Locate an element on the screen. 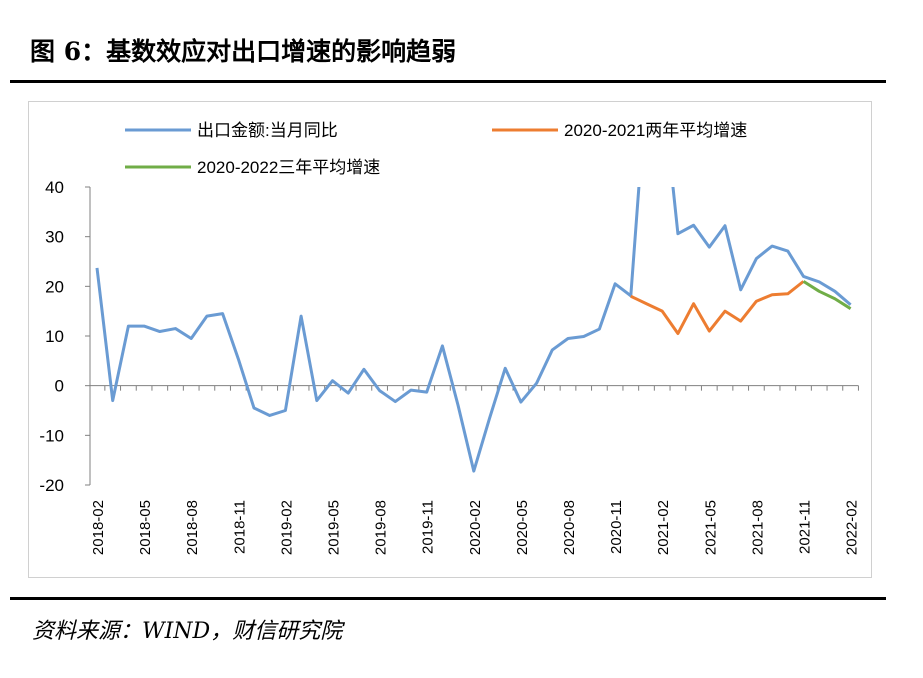 The width and height of the screenshot is (923, 678). x-tick-label: 2020-02 is located at coordinates (475, 527).